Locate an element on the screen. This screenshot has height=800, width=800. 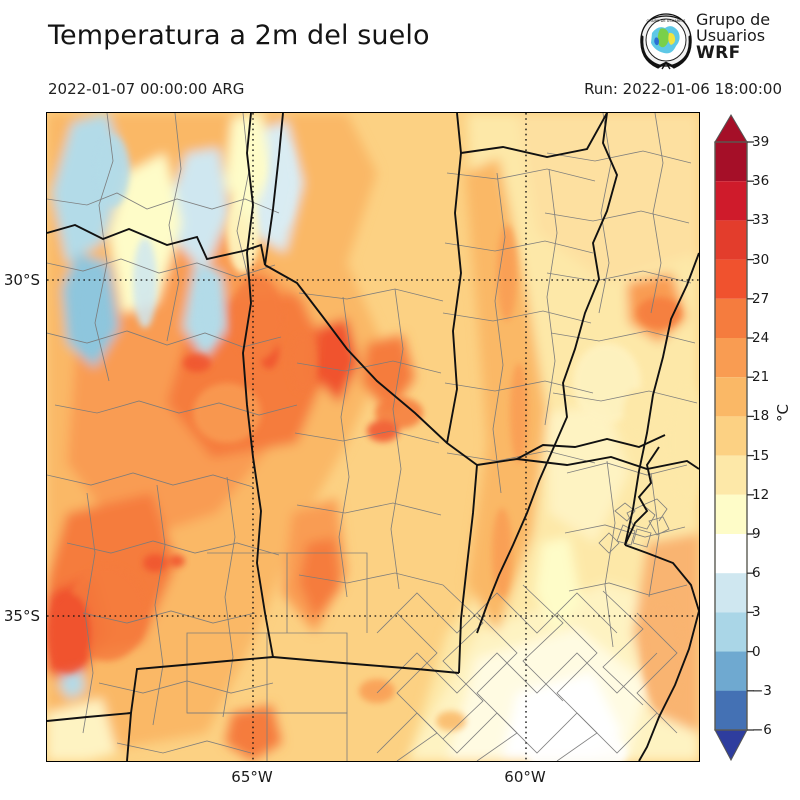
colorbar-tick-24: 24 is located at coordinates (761, 338).